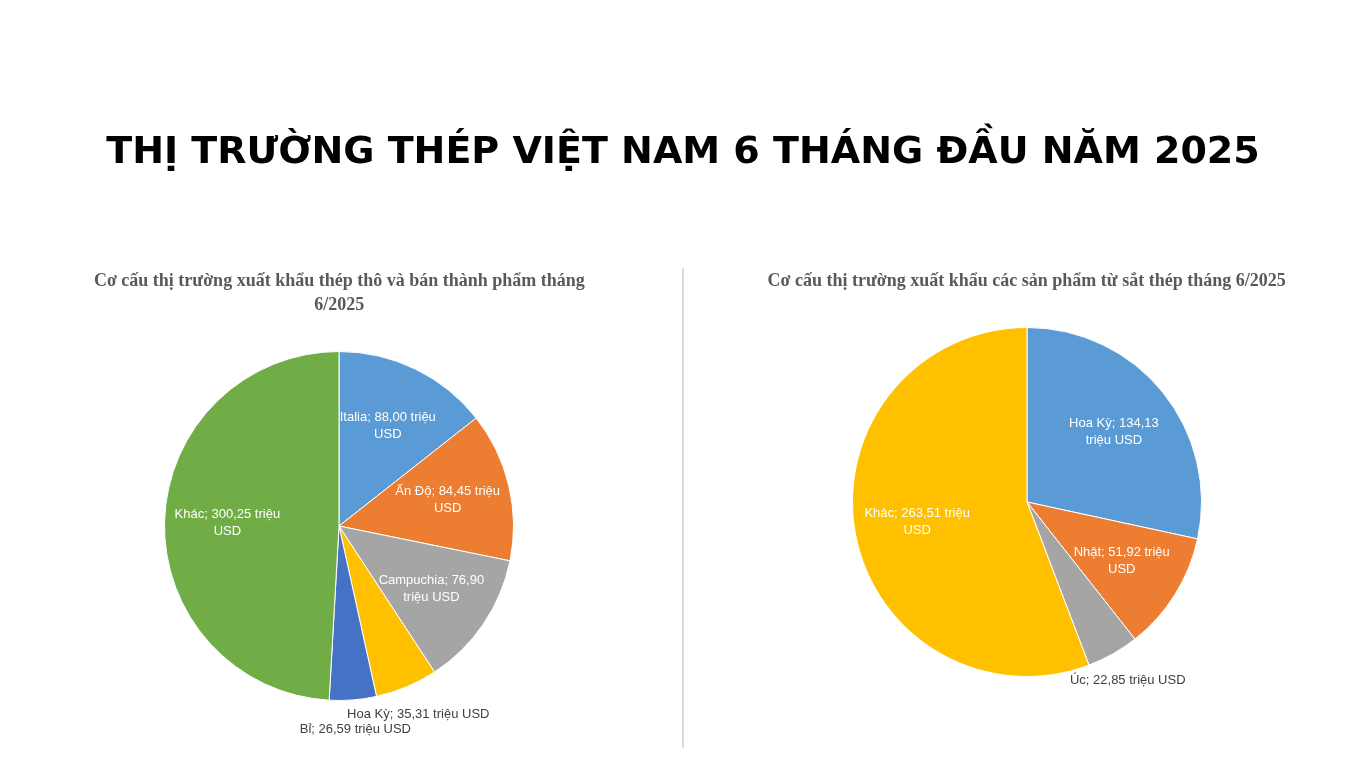 The width and height of the screenshot is (1366, 768). Describe the element at coordinates (227, 521) in the screenshot. I see `slice-label: Khác; 300,25 triệu USD` at that location.